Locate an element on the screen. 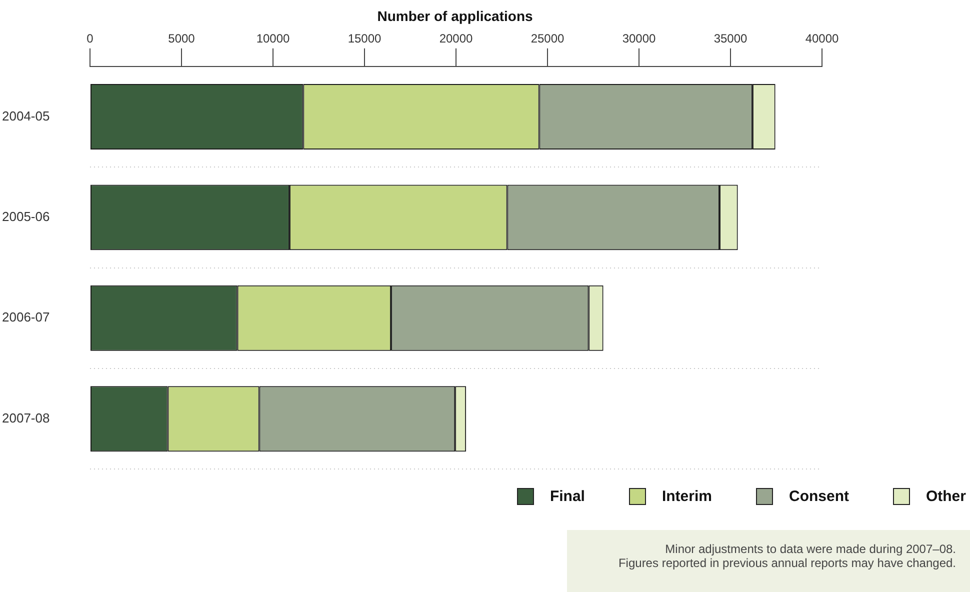  y-tick-label: 2004-05 is located at coordinates (26, 116).